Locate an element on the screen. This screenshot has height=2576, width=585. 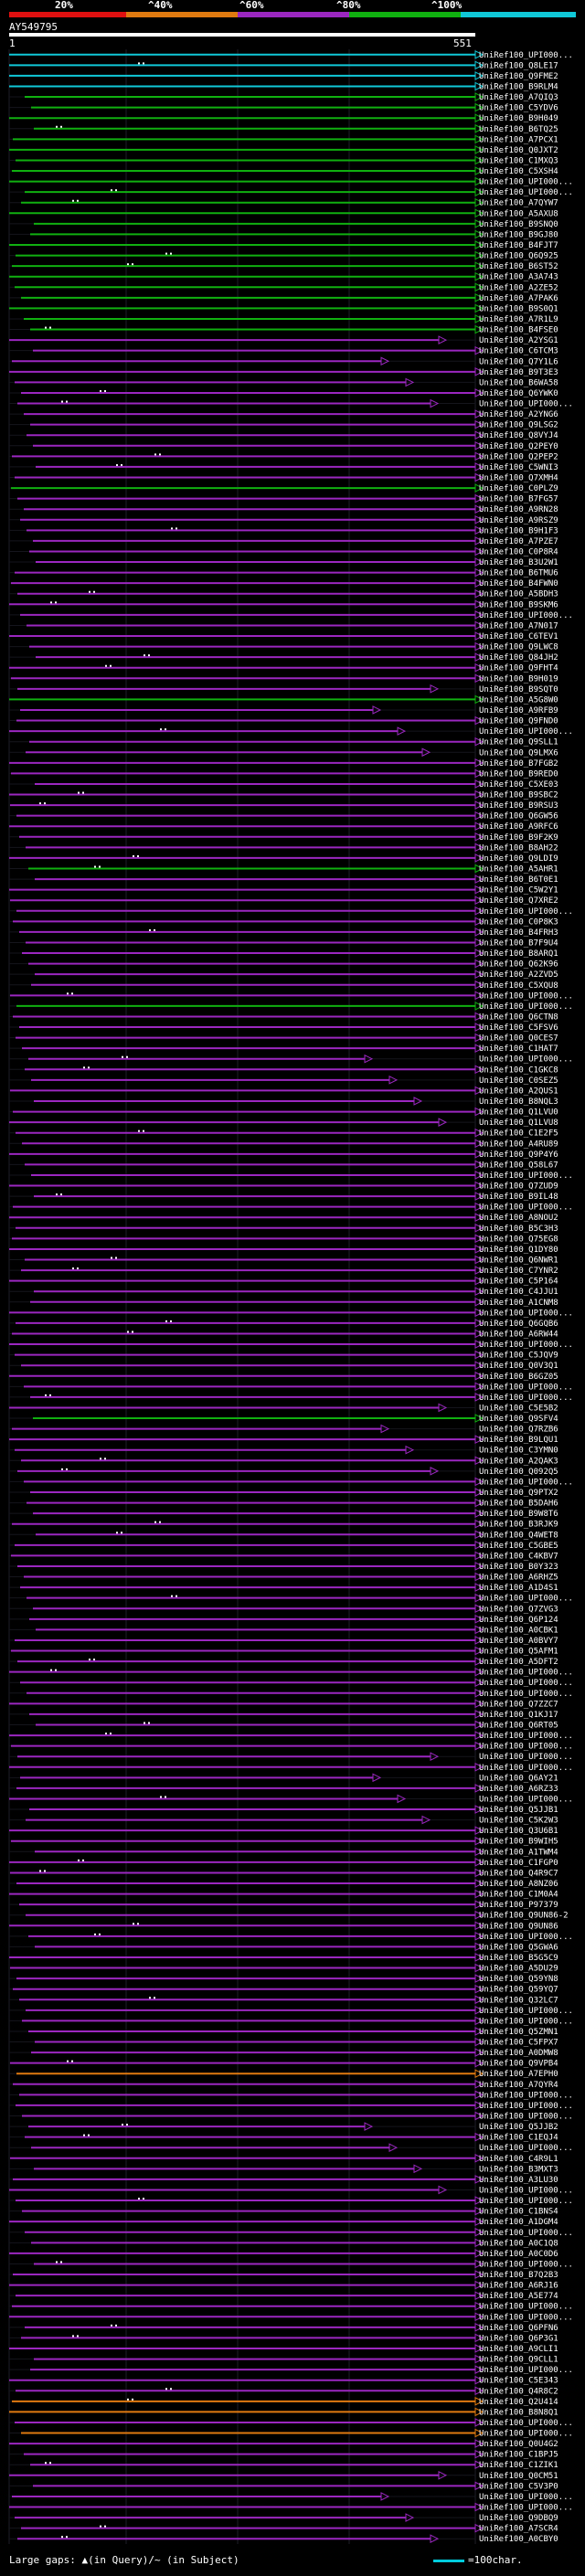
hit-row: UniRef100_A2YSG1 is located at coordinates (284, 340).